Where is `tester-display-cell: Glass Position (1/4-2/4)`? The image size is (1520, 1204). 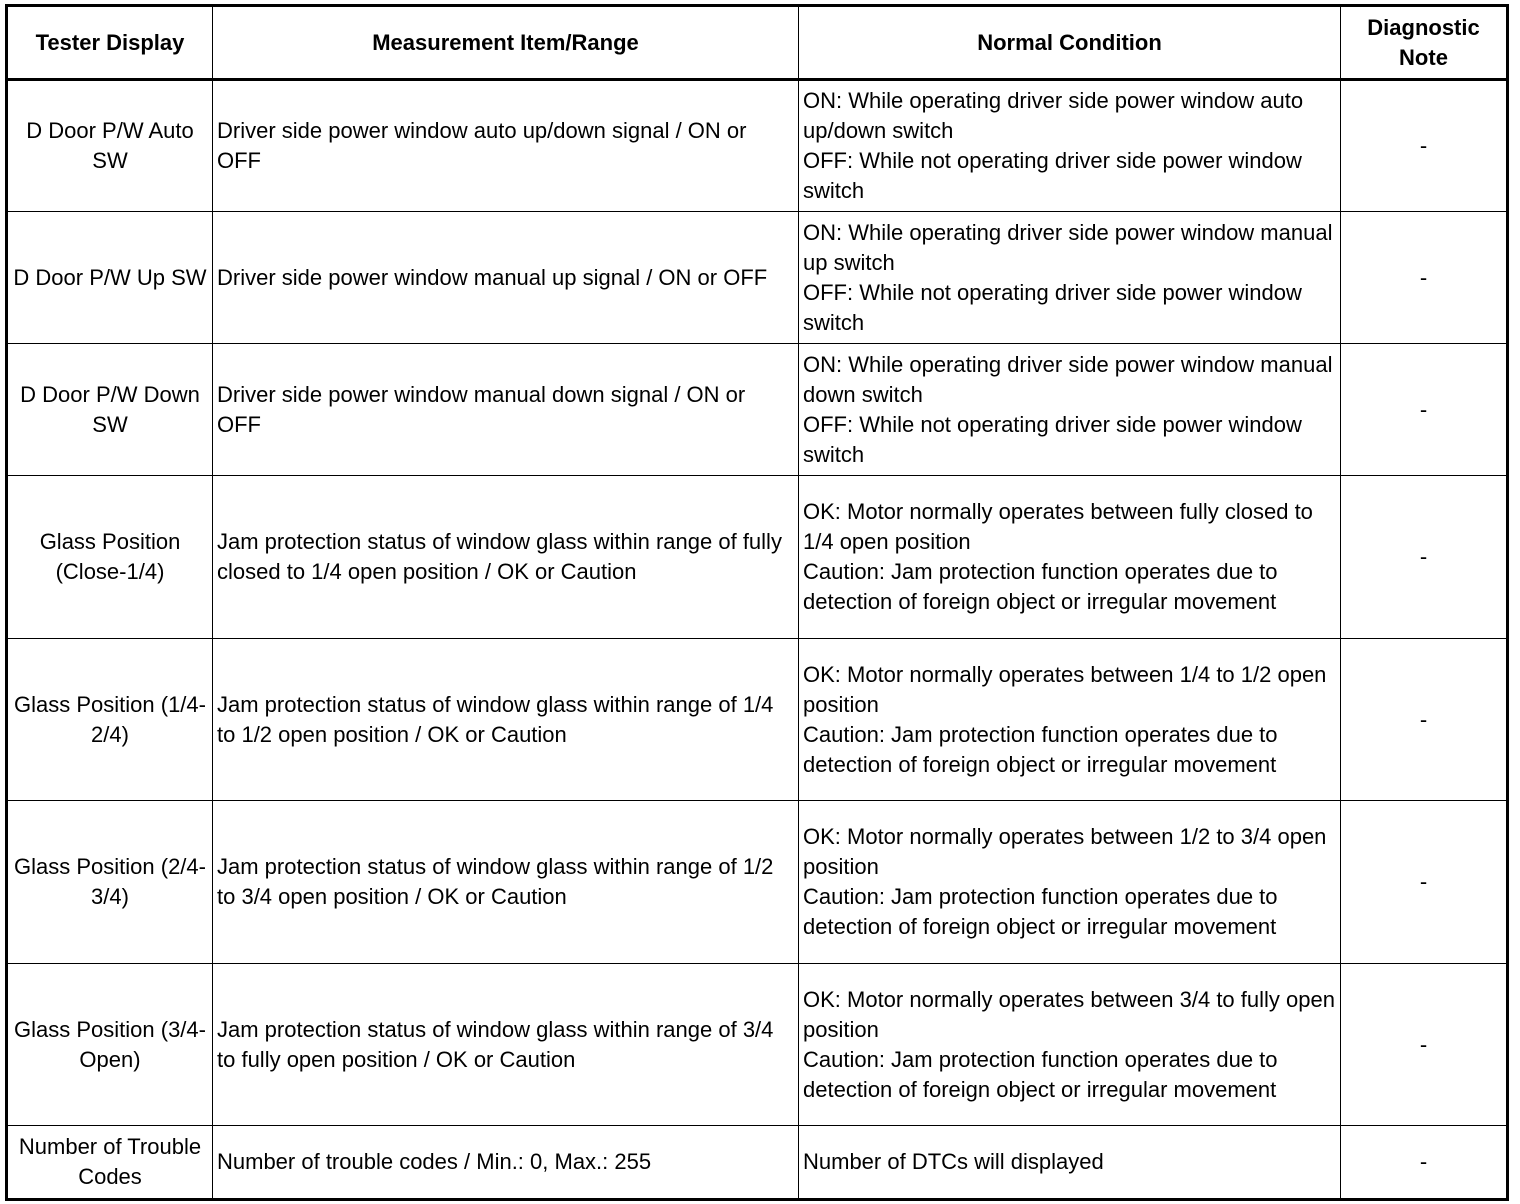 tester-display-cell: Glass Position (1/4-2/4) is located at coordinates (109, 719).